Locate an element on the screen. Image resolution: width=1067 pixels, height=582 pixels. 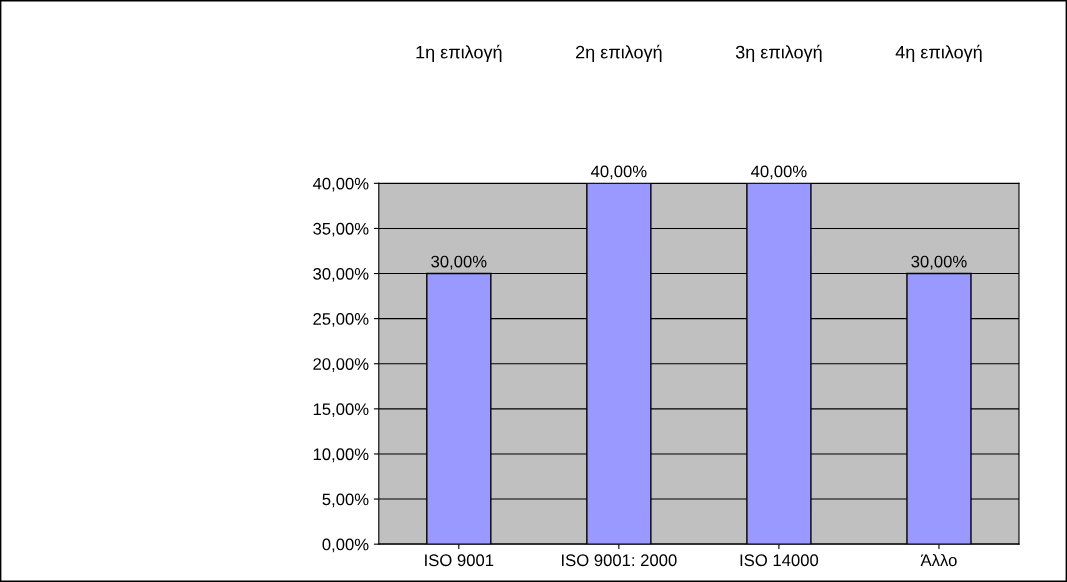
y-tick-label: 10,00% is located at coordinates (341, 455).